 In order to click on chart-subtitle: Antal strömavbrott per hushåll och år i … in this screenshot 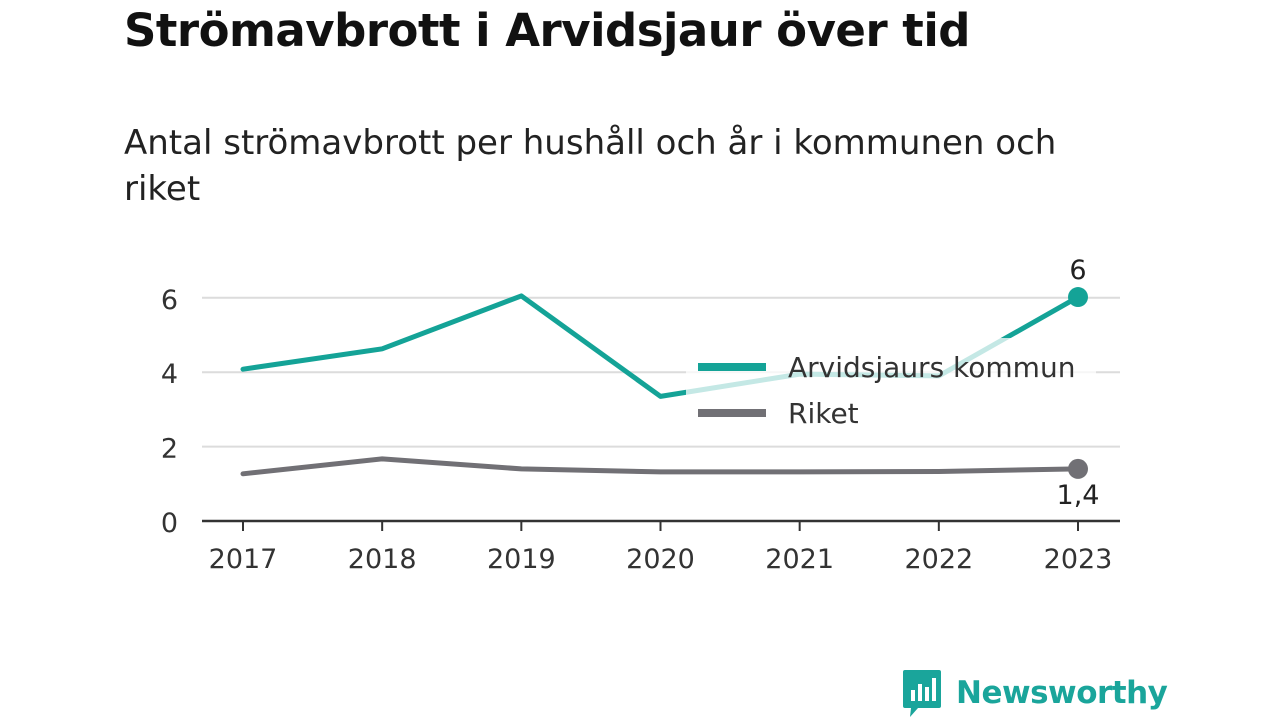, I will do `click(590, 166)`.